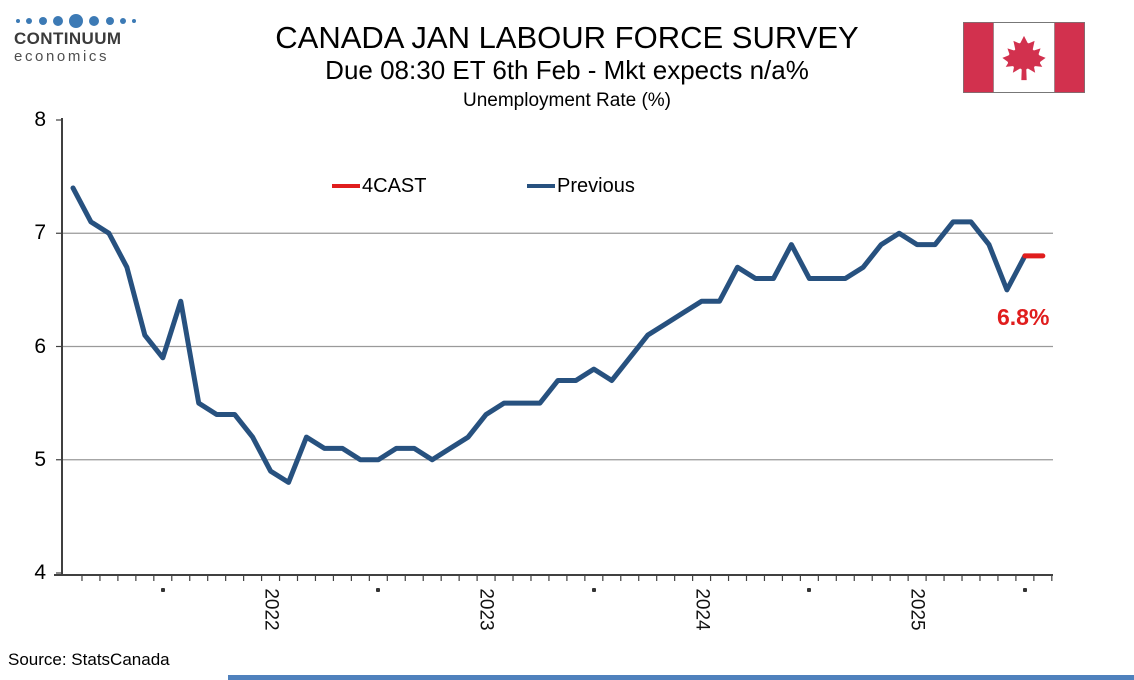  Describe the element at coordinates (1023, 317) in the screenshot. I see `forecast-annotation: 6.8%` at that location.